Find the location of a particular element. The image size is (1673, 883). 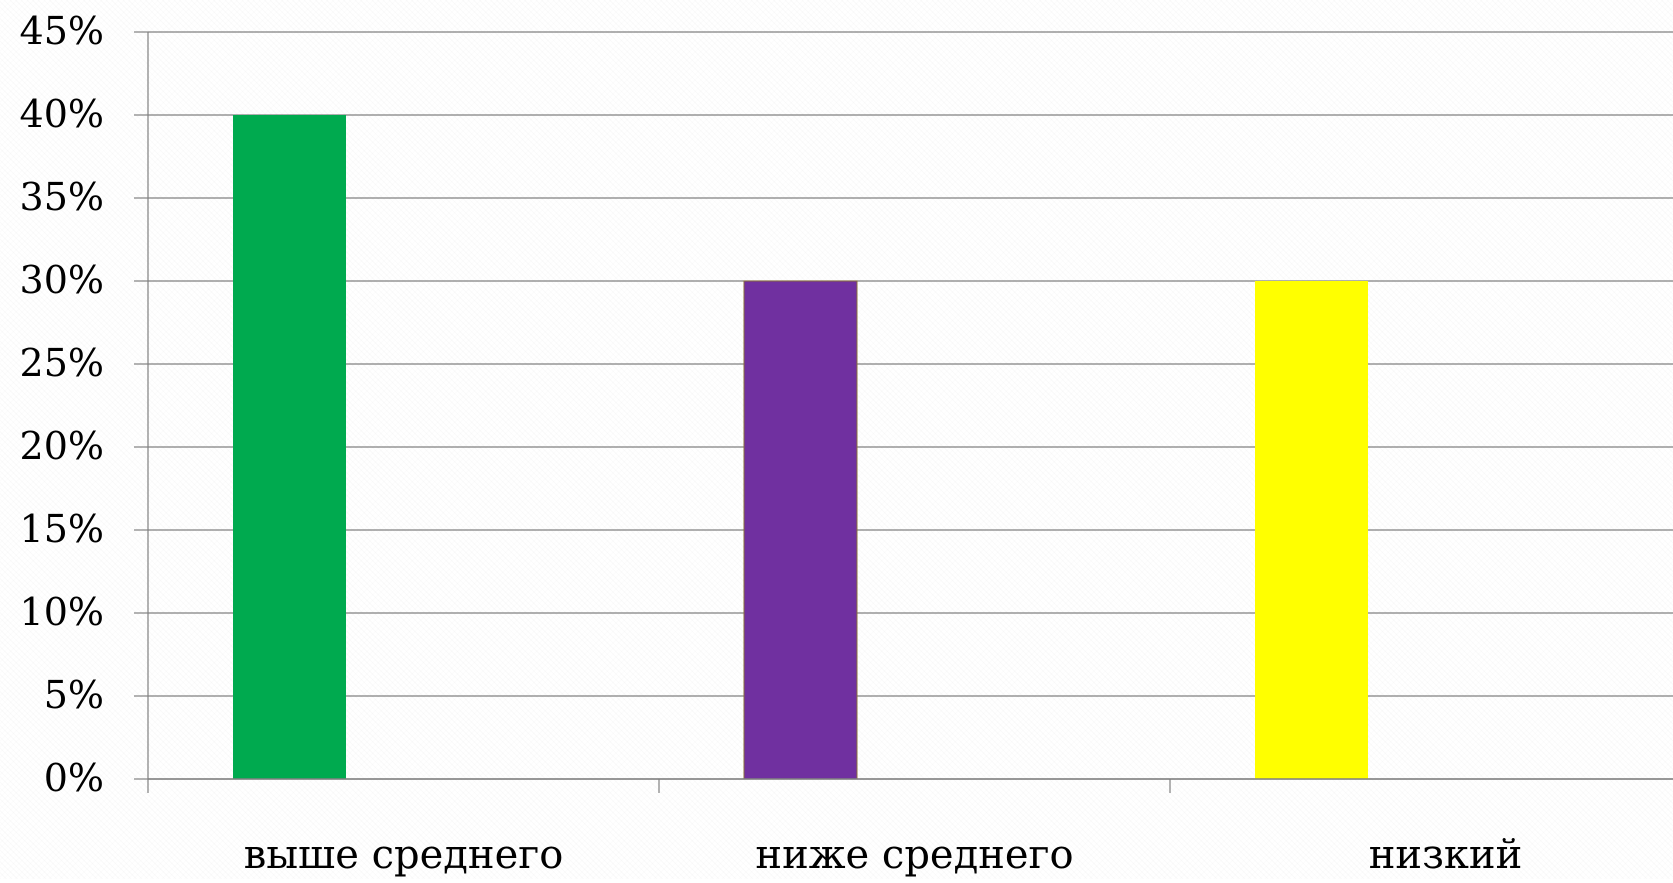

y-tick-label: 25% is located at coordinates (62, 363).